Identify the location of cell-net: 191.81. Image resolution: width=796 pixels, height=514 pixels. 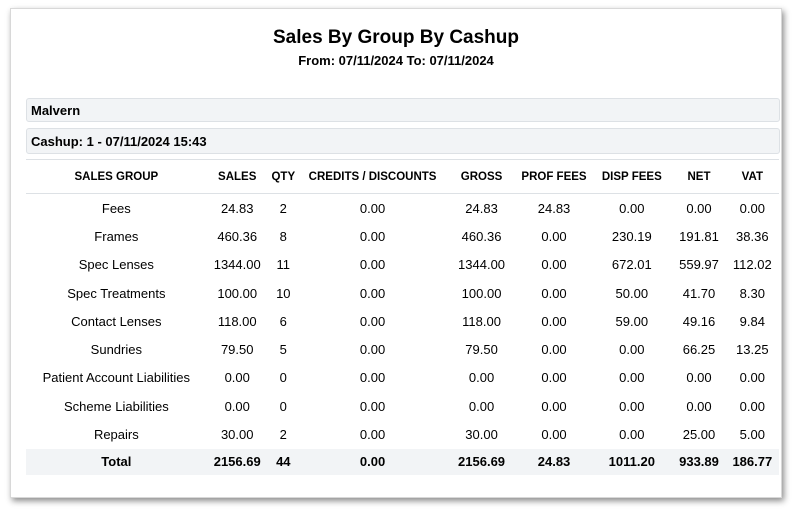
(699, 236).